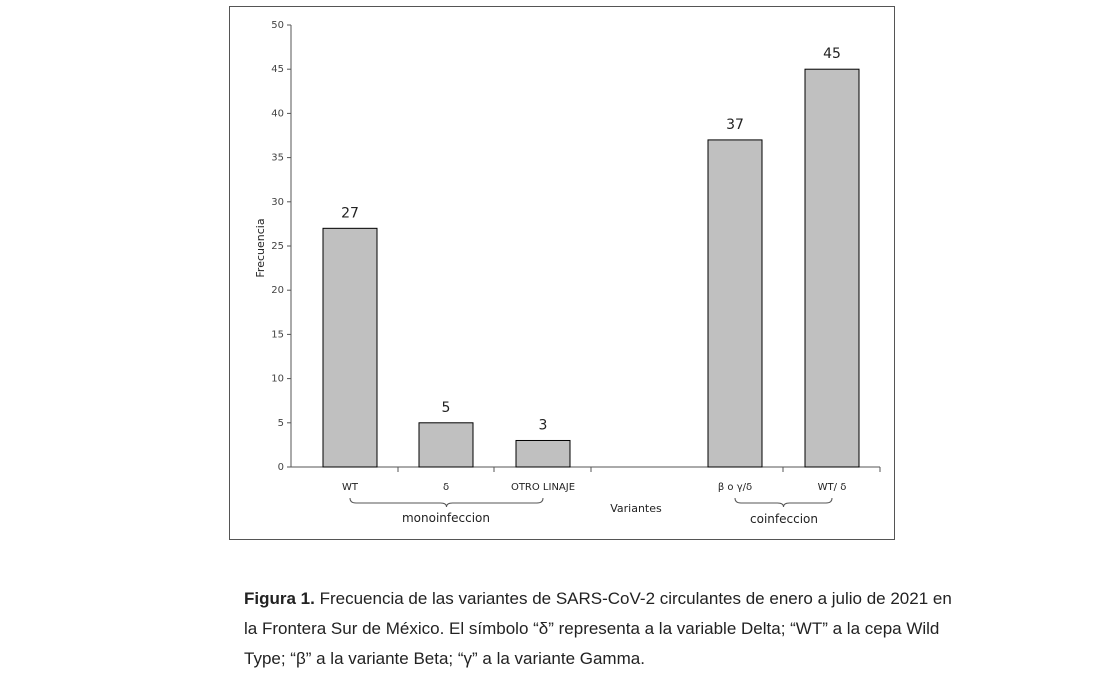 The width and height of the screenshot is (1095, 700). I want to click on x-tick-label: WT/ δ, so click(832, 487).